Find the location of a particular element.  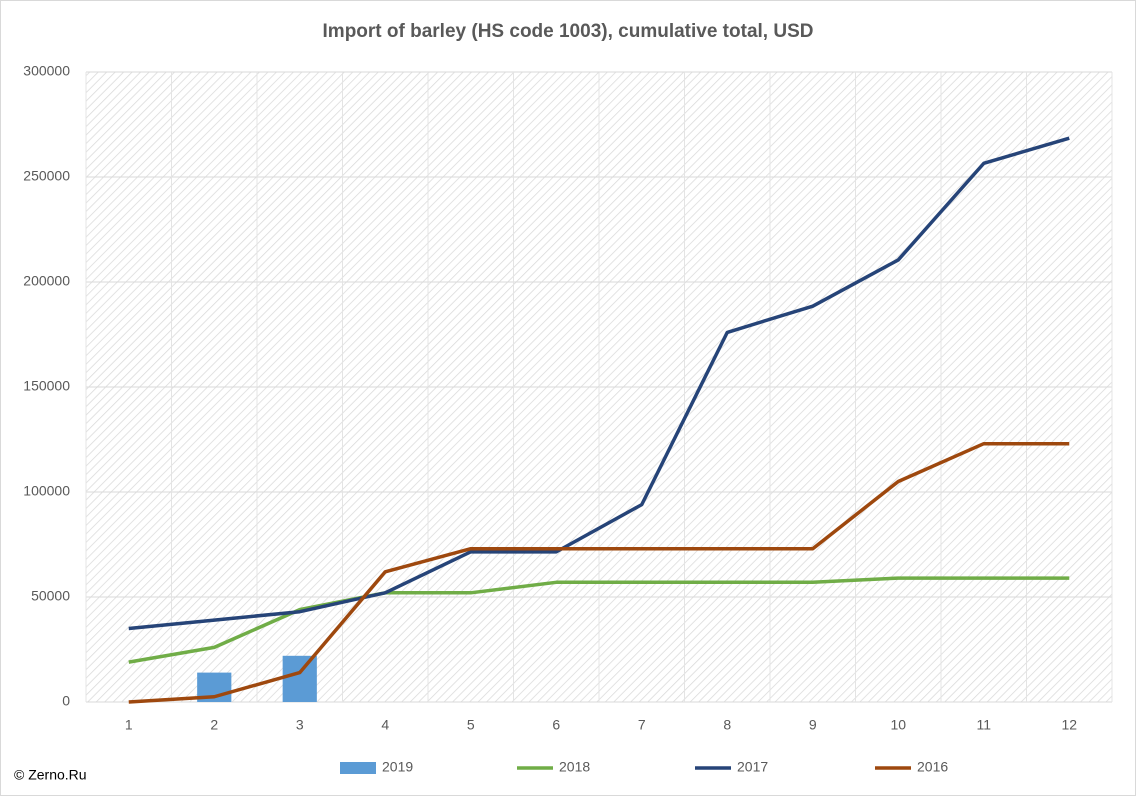

y-tick-label: 250000 is located at coordinates (46, 176).